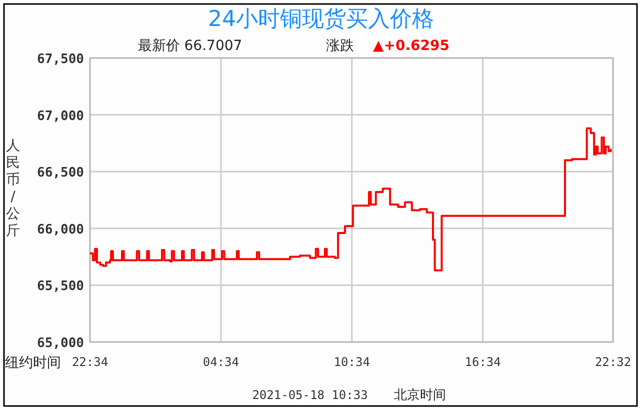 Image resolution: width=642 pixels, height=412 pixels. I want to click on chart-subtitle: 最新价 66.7007, so click(190, 46).